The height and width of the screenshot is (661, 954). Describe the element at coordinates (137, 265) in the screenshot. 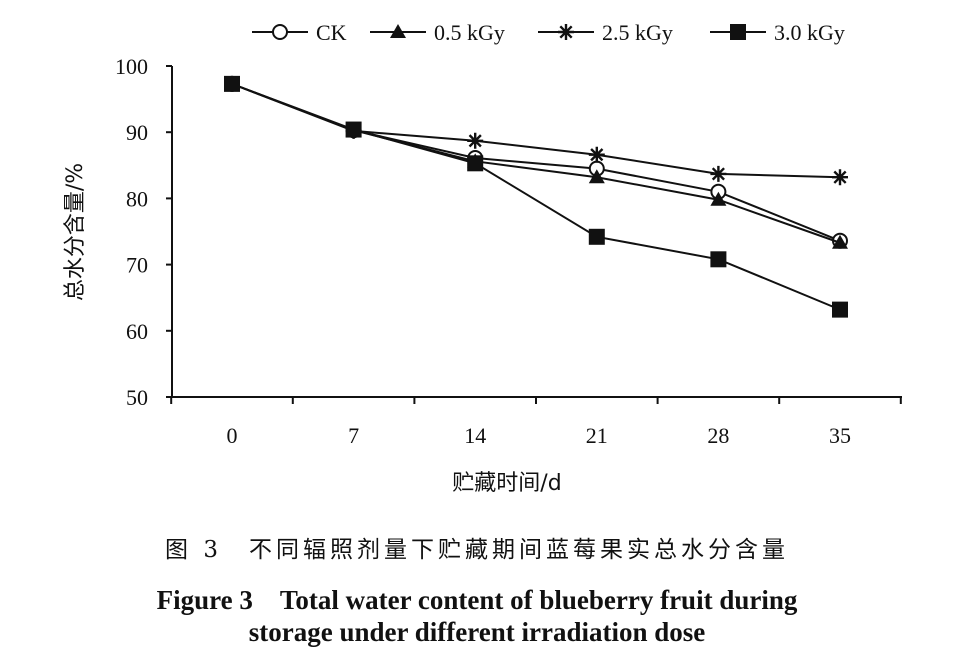

I see `y-tick-label: 70` at that location.